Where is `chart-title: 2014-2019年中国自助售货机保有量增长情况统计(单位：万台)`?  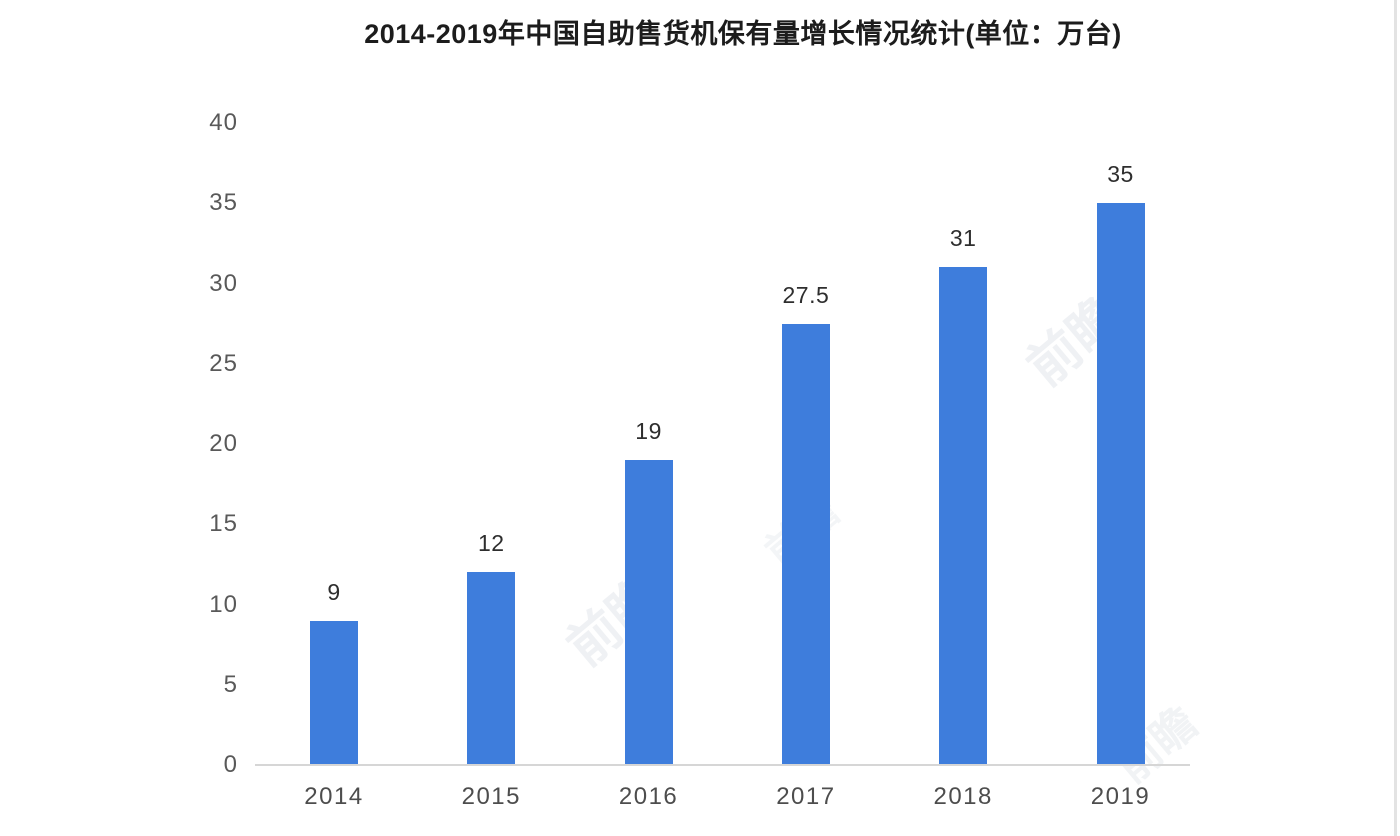
chart-title: 2014-2019年中国自助售货机保有量增长情况统计(单位：万台) is located at coordinates (743, 34).